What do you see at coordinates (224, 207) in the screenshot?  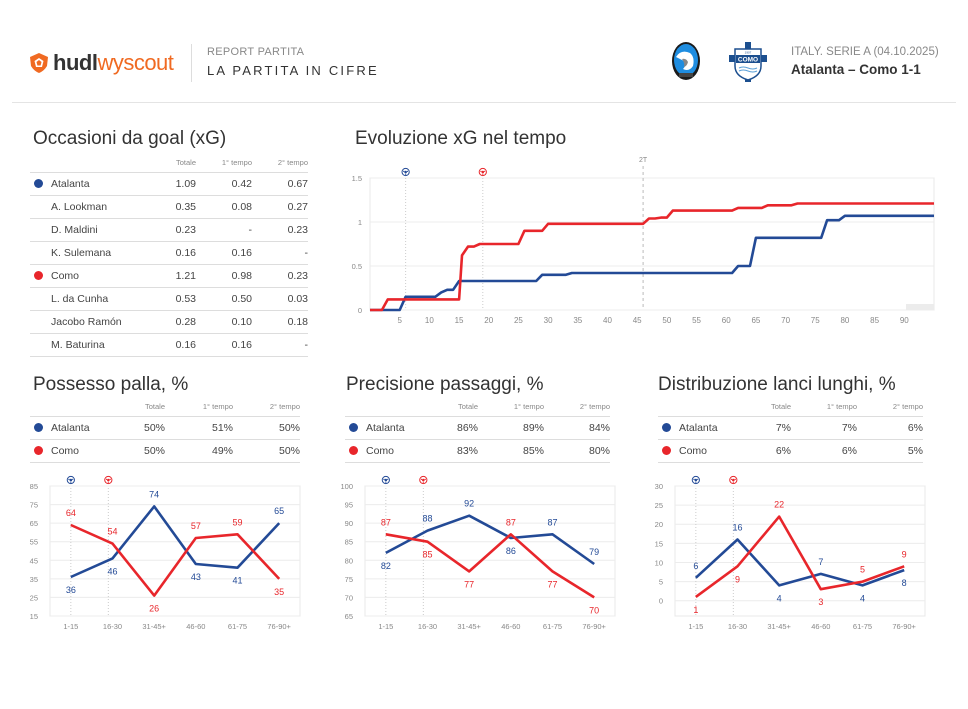 I see `value-h1: 0.08` at bounding box center [224, 207].